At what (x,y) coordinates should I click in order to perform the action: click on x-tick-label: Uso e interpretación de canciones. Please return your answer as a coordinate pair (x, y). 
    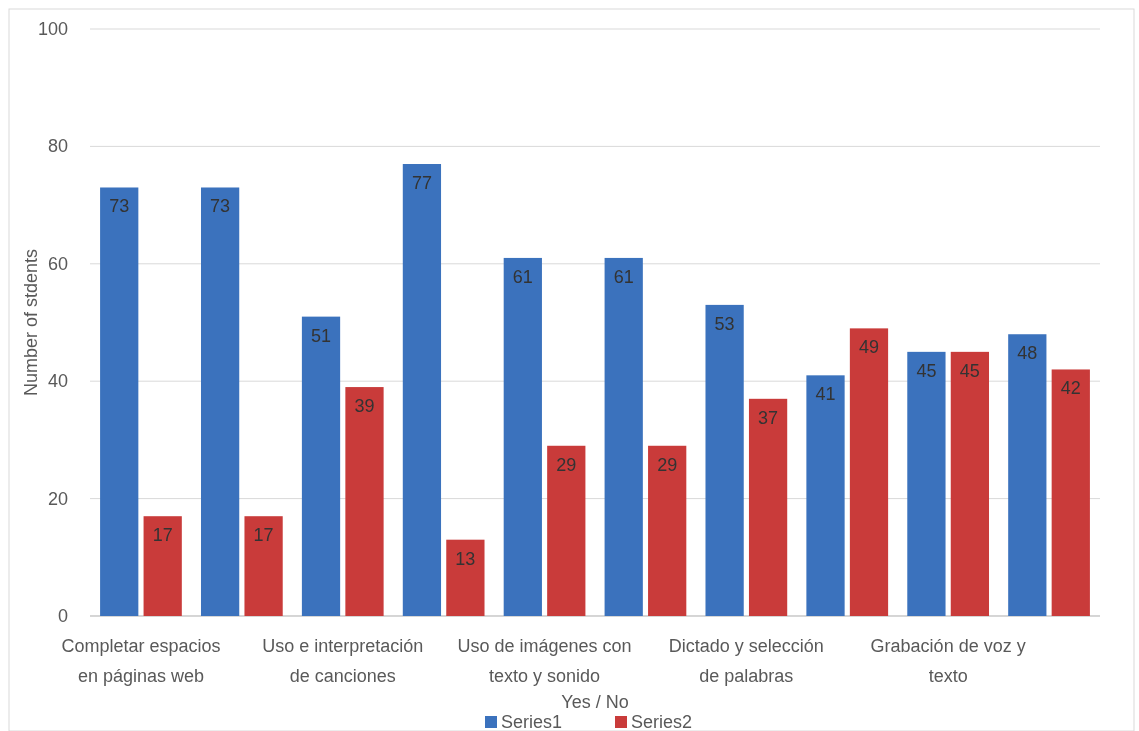
    Looking at the image, I should click on (343, 661).